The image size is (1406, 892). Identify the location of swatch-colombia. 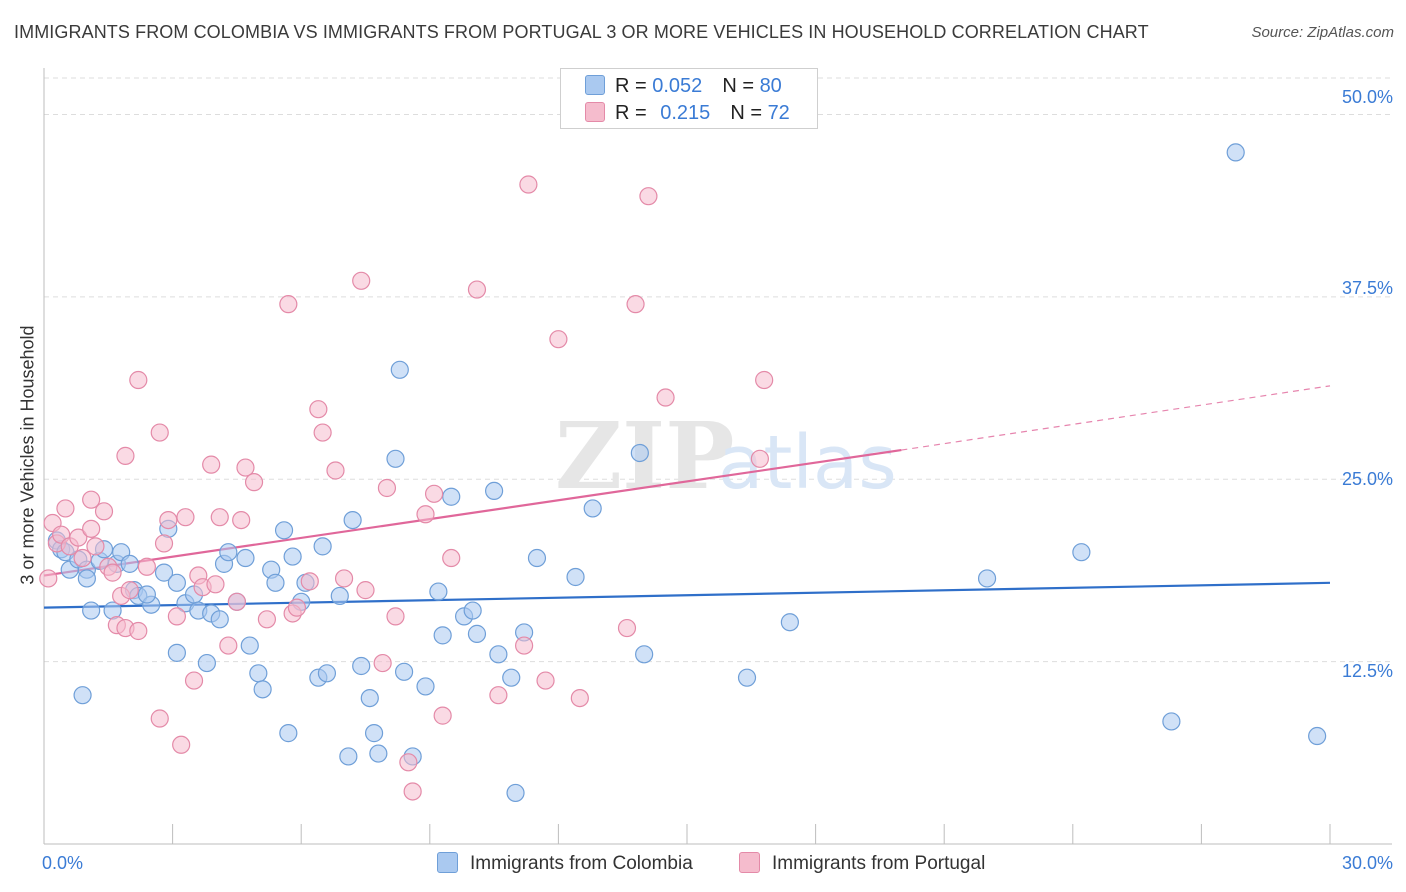
(595, 85).